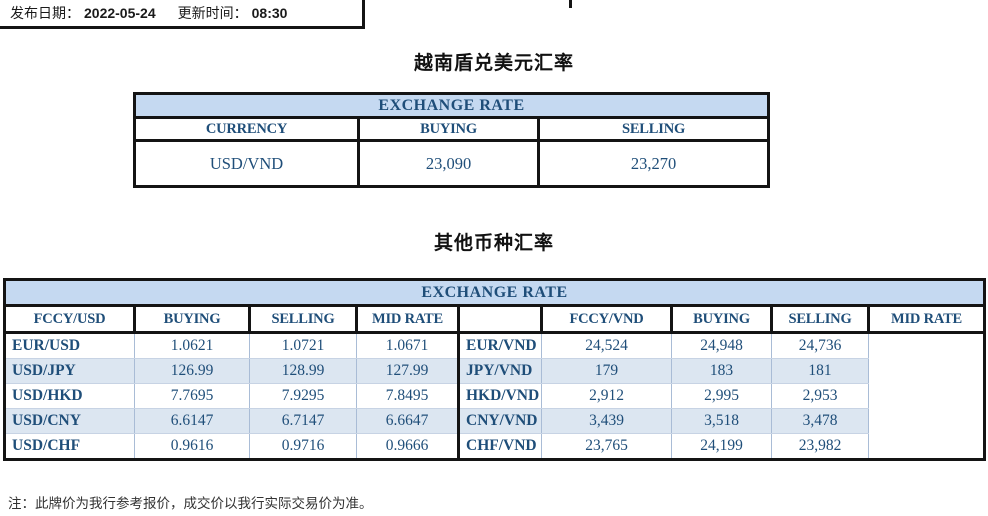 The width and height of the screenshot is (988, 516). I want to click on buying-rate-cell: 7.7695, so click(192, 396).